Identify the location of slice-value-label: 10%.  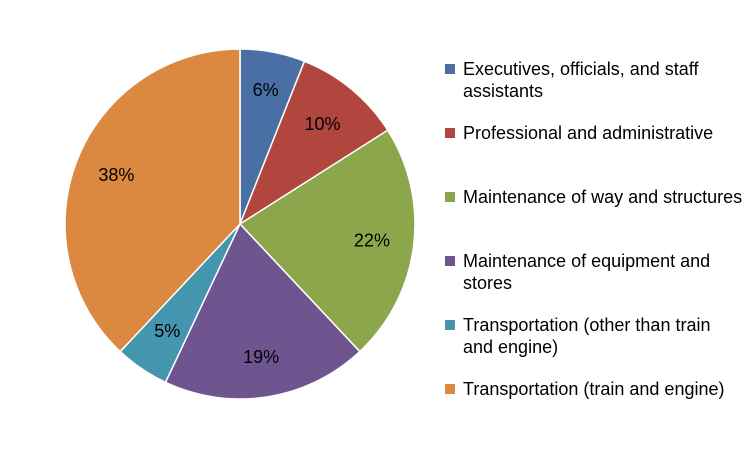
(323, 124).